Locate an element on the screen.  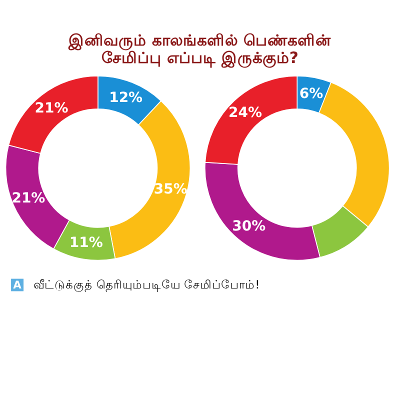
text: வீட்டுக்குத் தெரியும்படியே சேமிப்போம்! is located at coordinates (147, 284).